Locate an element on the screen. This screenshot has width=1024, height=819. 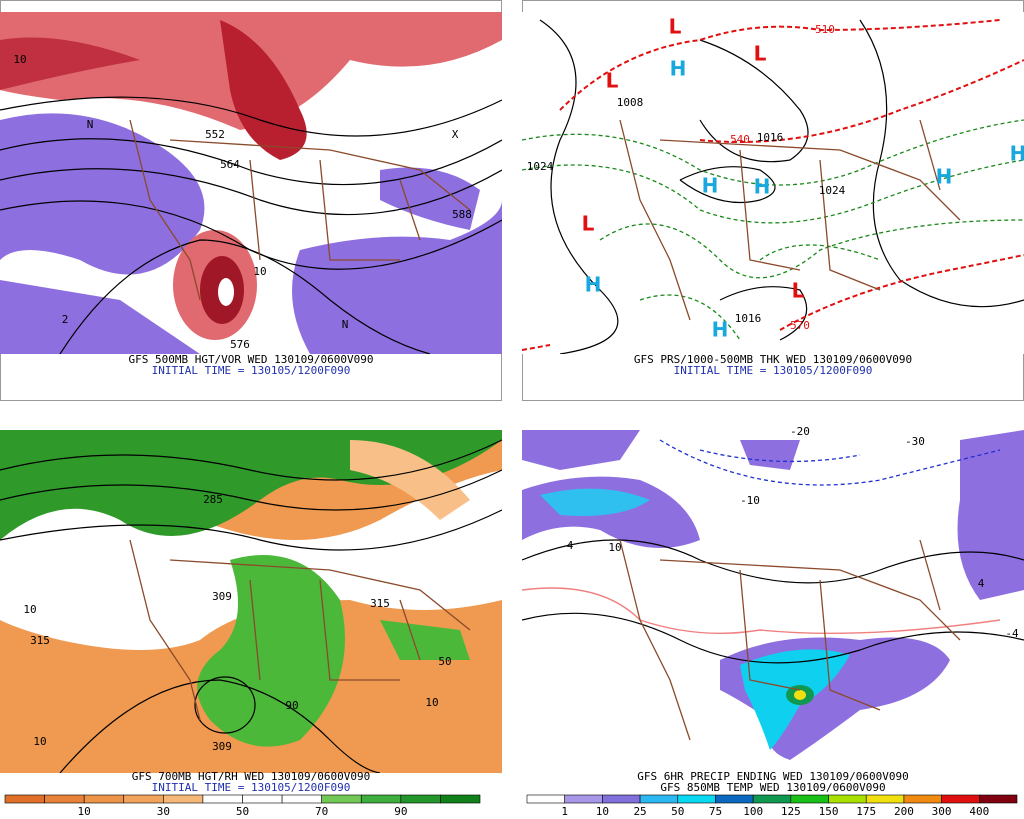
contour-label: 564 is located at coordinates (230, 164).